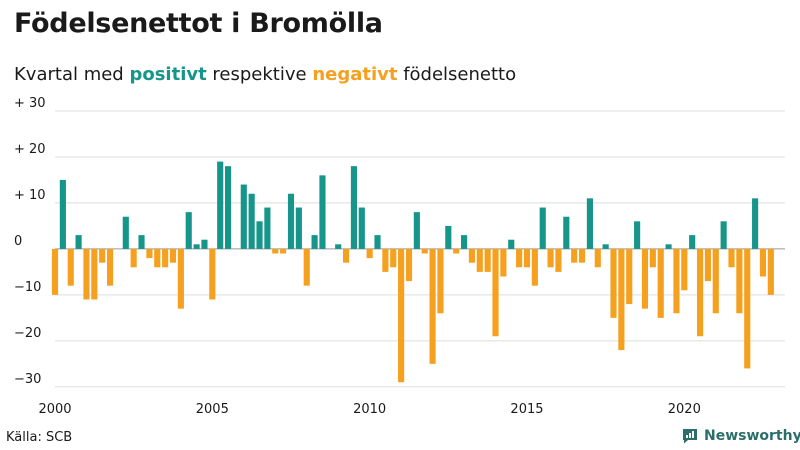  I want to click on x-tick-label: 2020, so click(684, 409).